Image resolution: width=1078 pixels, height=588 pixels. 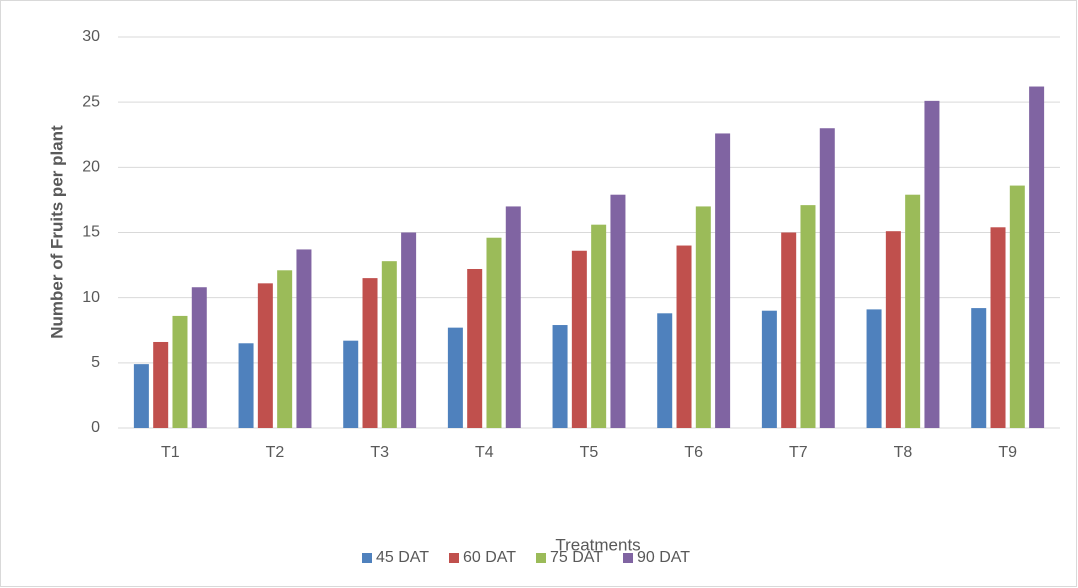 I want to click on x-tick-label: T3, so click(x=379, y=452).